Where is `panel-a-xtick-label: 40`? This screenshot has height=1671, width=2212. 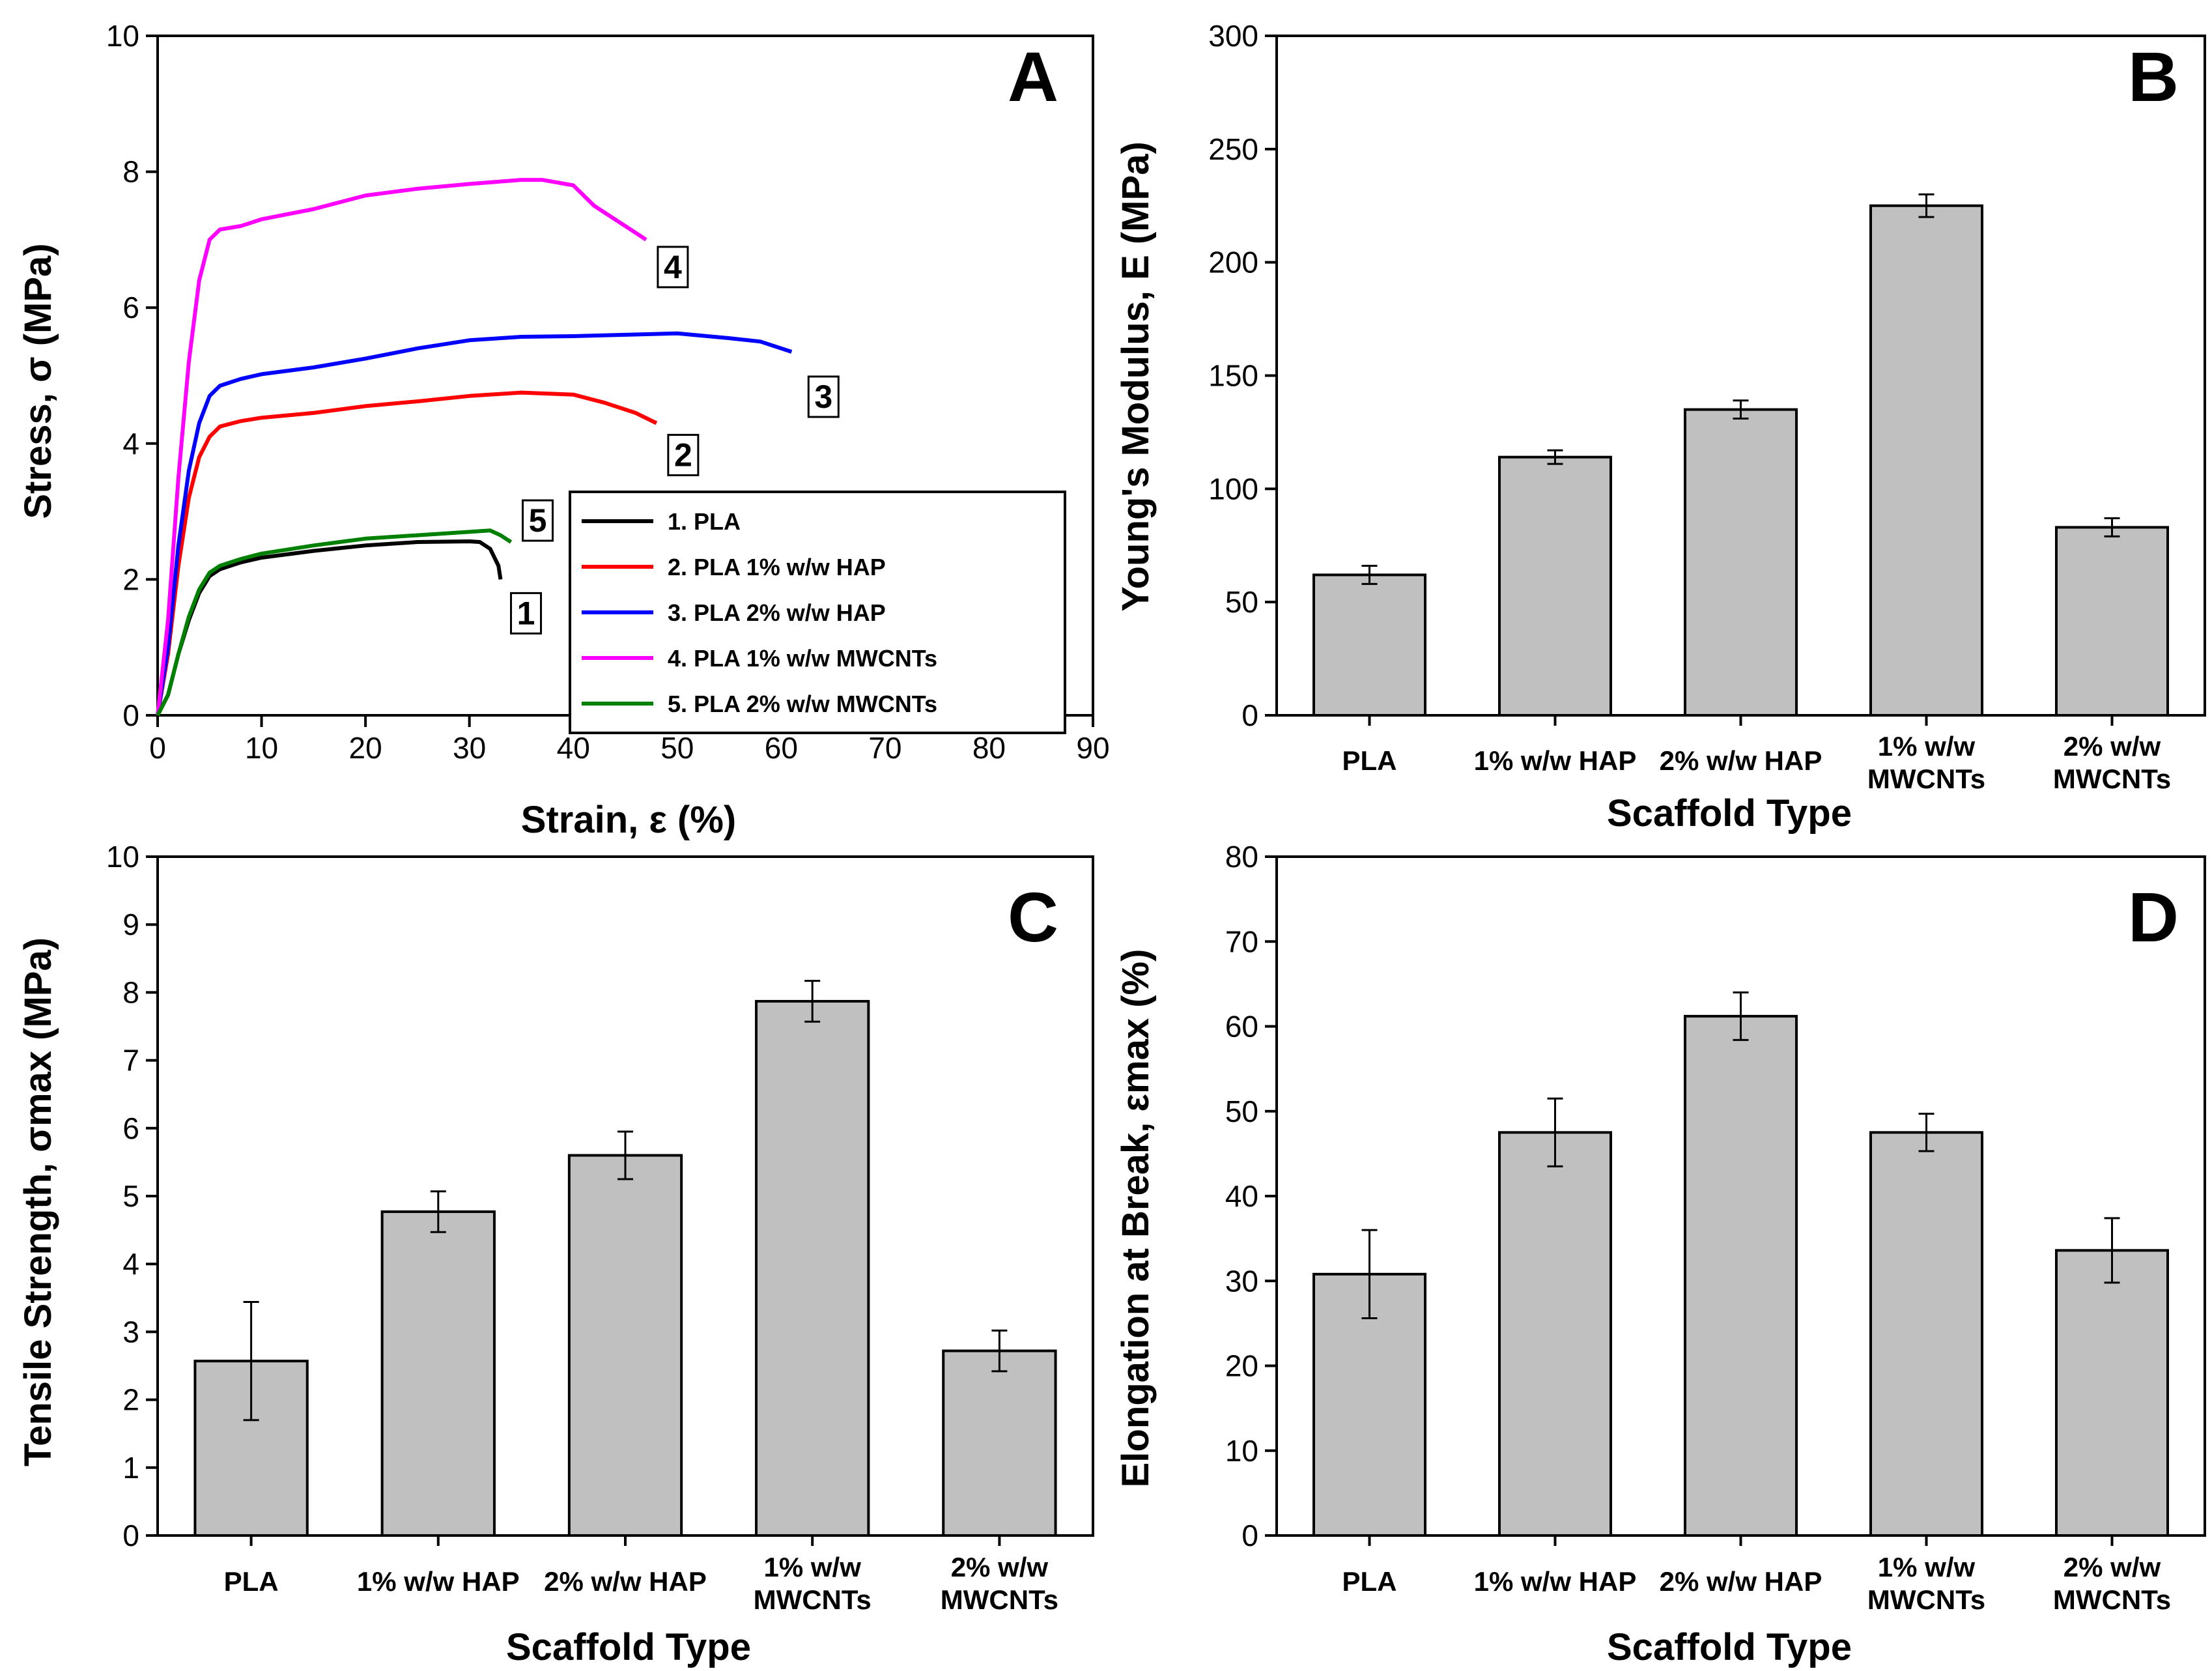 panel-a-xtick-label: 40 is located at coordinates (573, 748).